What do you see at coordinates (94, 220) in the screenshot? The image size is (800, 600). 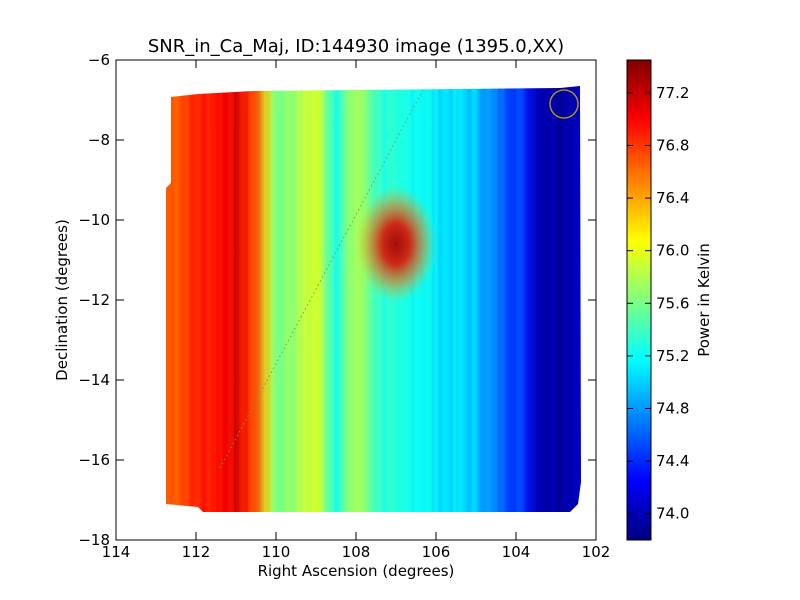 I see `y-tick-label: −10` at bounding box center [94, 220].